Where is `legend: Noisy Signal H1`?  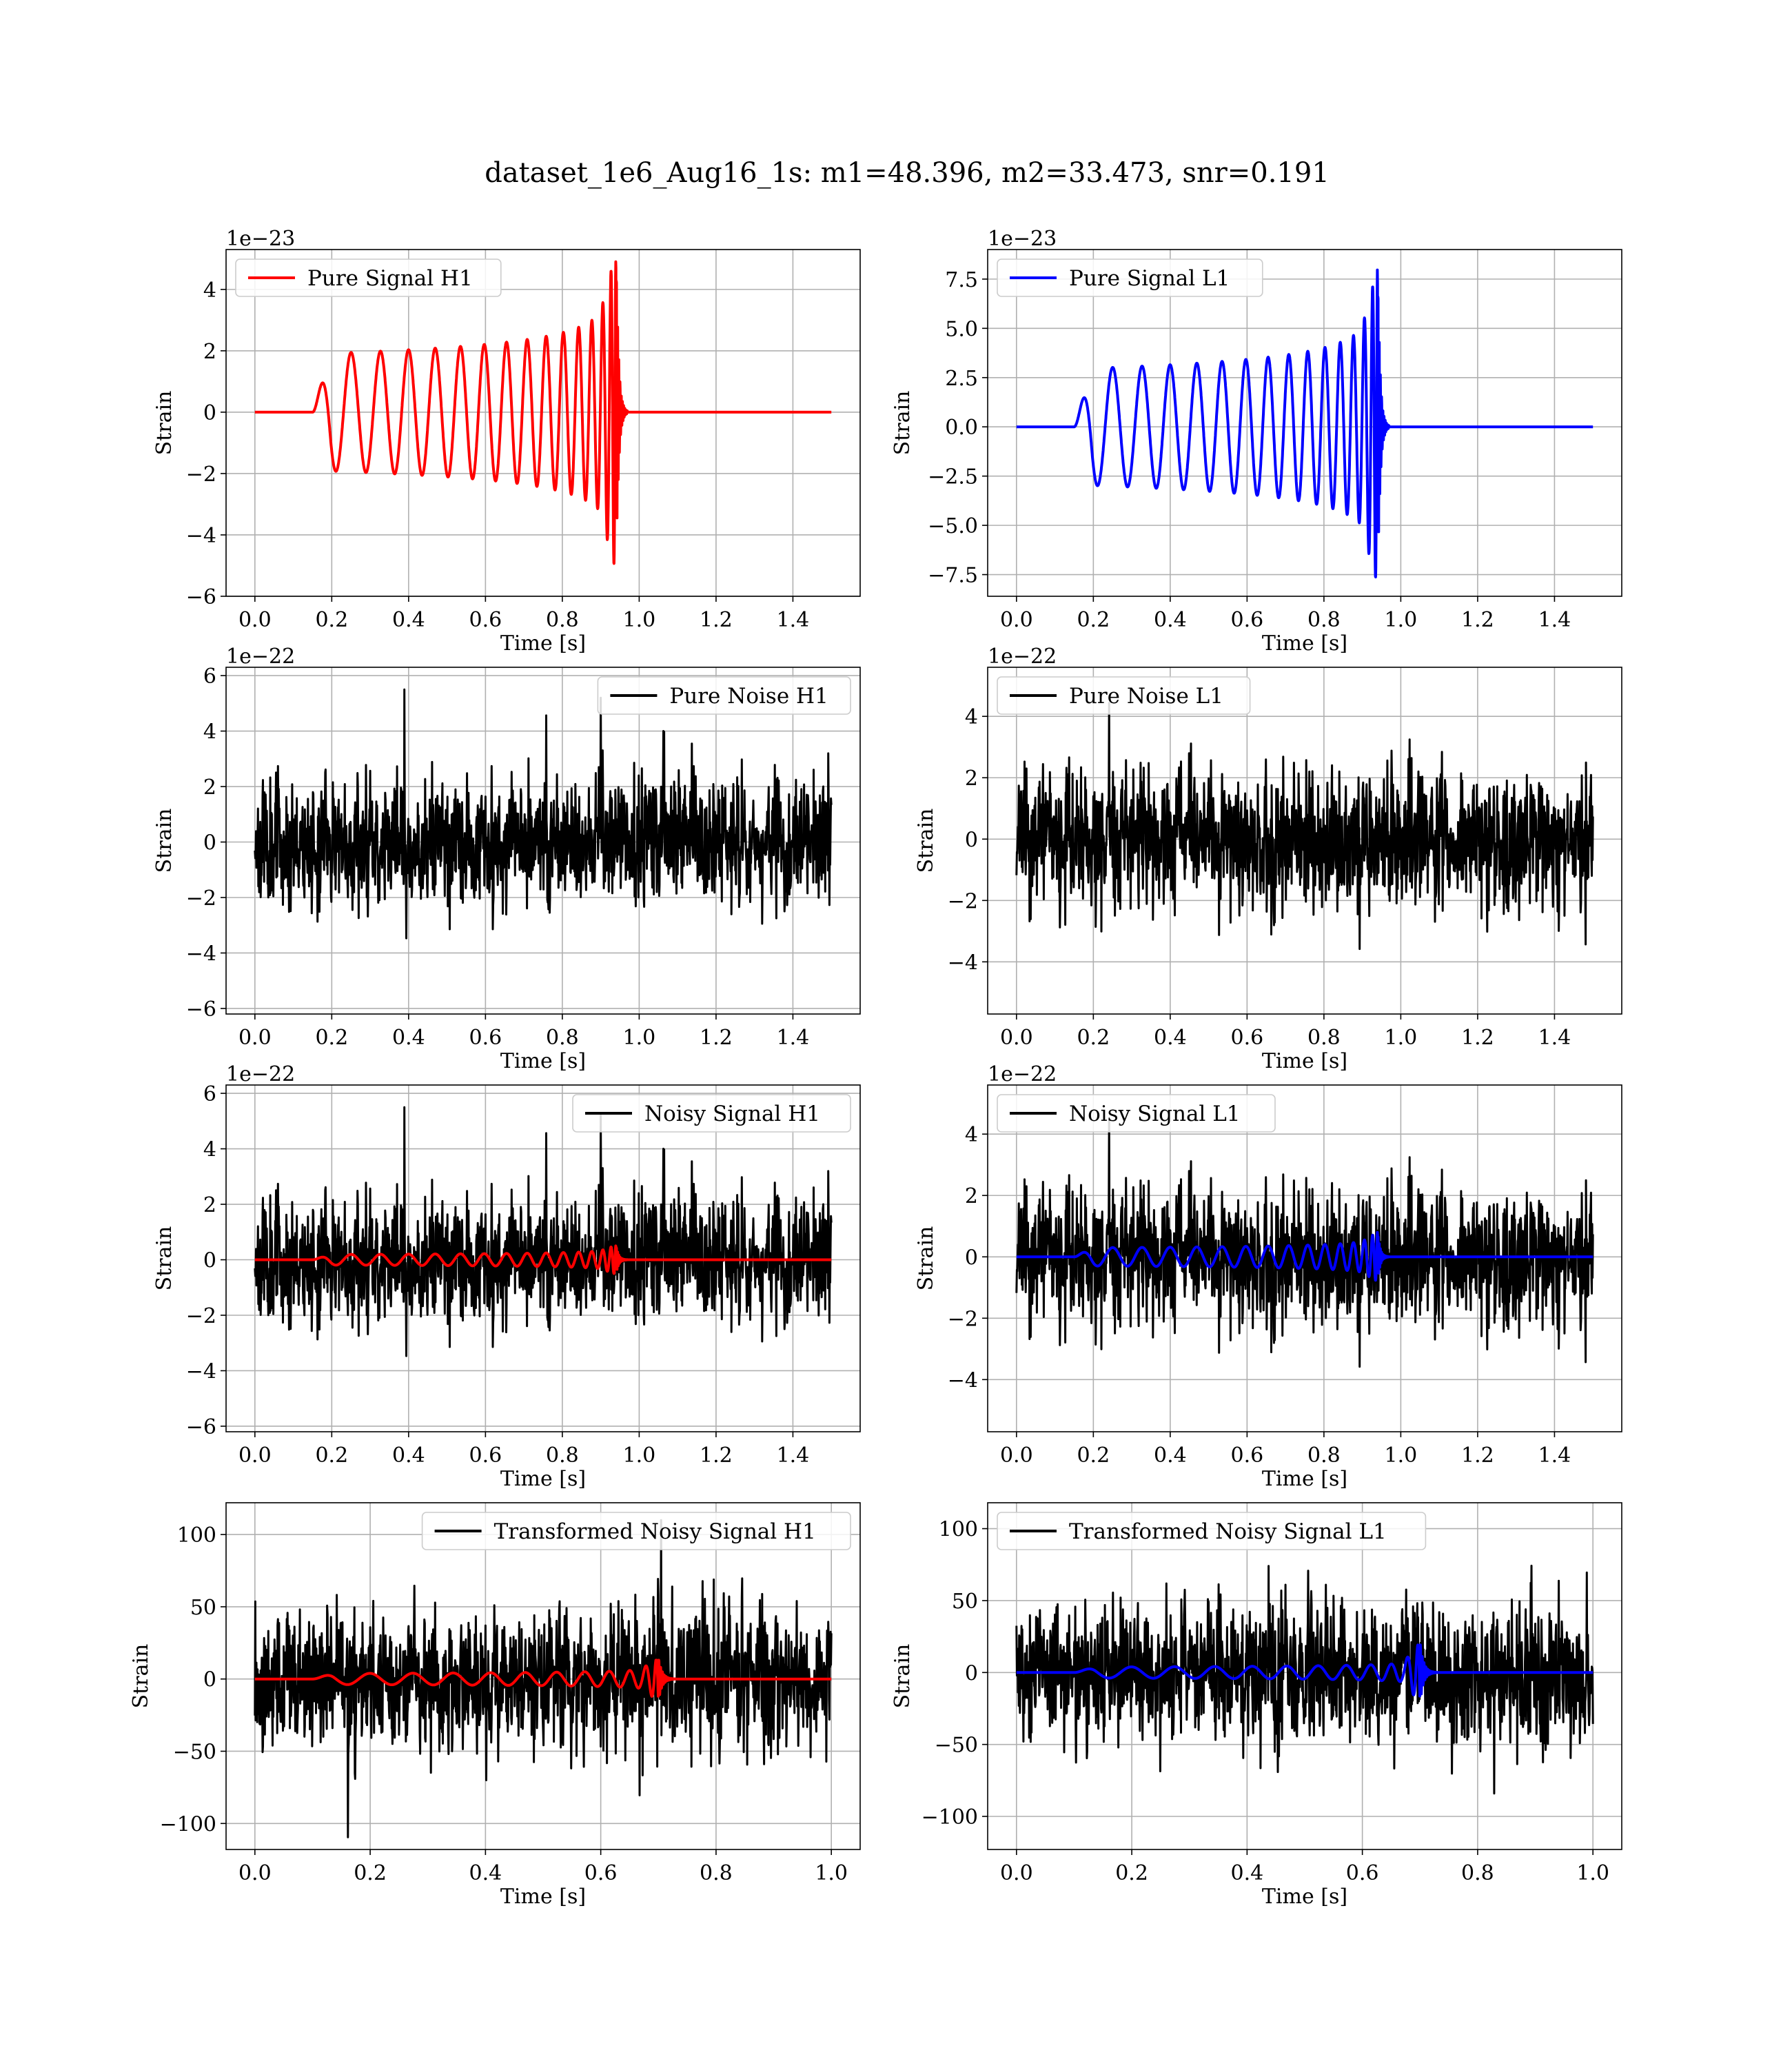 legend: Noisy Signal H1 is located at coordinates (711, 1113).